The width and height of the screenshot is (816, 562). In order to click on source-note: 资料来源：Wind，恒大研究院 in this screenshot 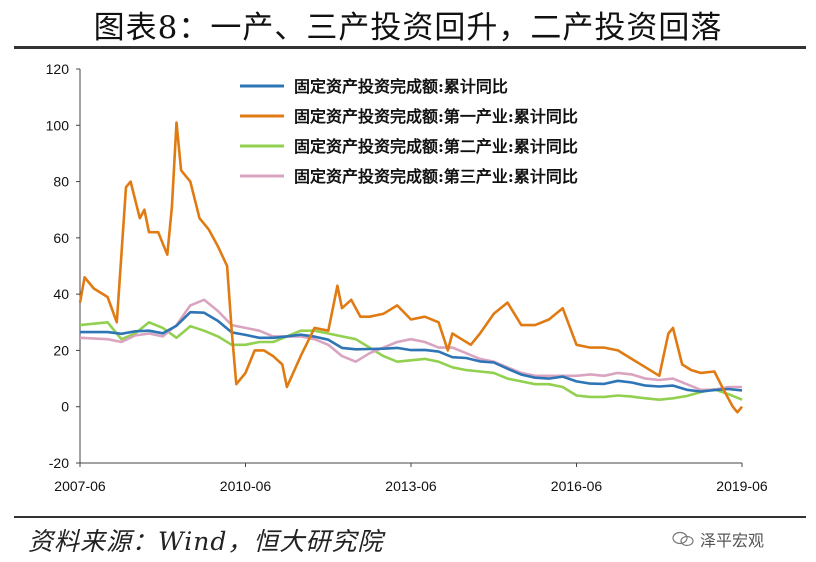, I will do `click(206, 541)`.